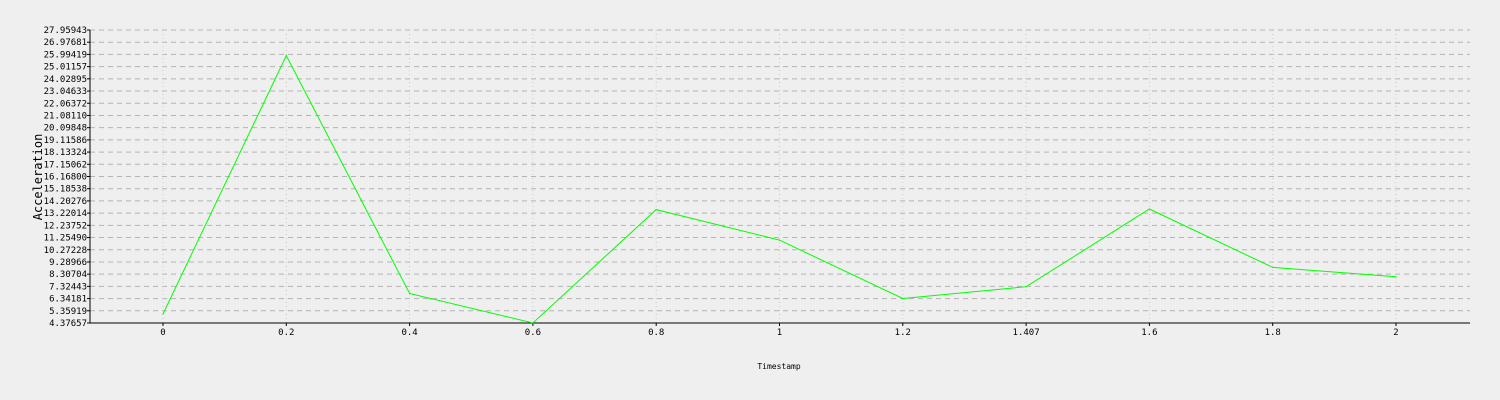 The width and height of the screenshot is (1500, 400). I want to click on y-tick-label: 16.16800, so click(65, 178).